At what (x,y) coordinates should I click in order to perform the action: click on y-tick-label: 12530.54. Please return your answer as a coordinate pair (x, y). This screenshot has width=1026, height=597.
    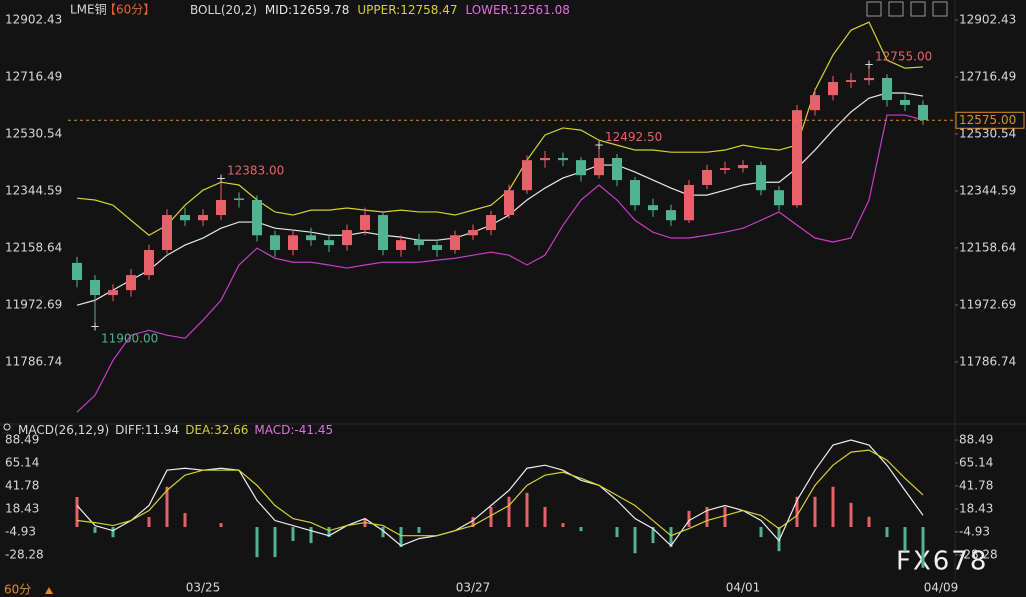
    Looking at the image, I should click on (987, 133).